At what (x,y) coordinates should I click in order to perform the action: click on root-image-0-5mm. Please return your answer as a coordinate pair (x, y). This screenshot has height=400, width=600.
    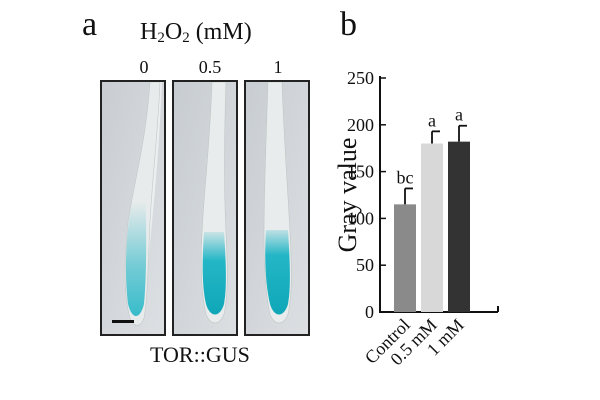
    Looking at the image, I should click on (205, 208).